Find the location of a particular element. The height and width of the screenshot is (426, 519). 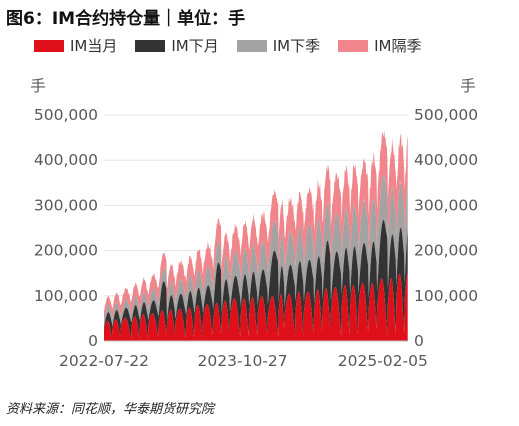

legend-label-quarter: IM下季 is located at coordinates (296, 46).